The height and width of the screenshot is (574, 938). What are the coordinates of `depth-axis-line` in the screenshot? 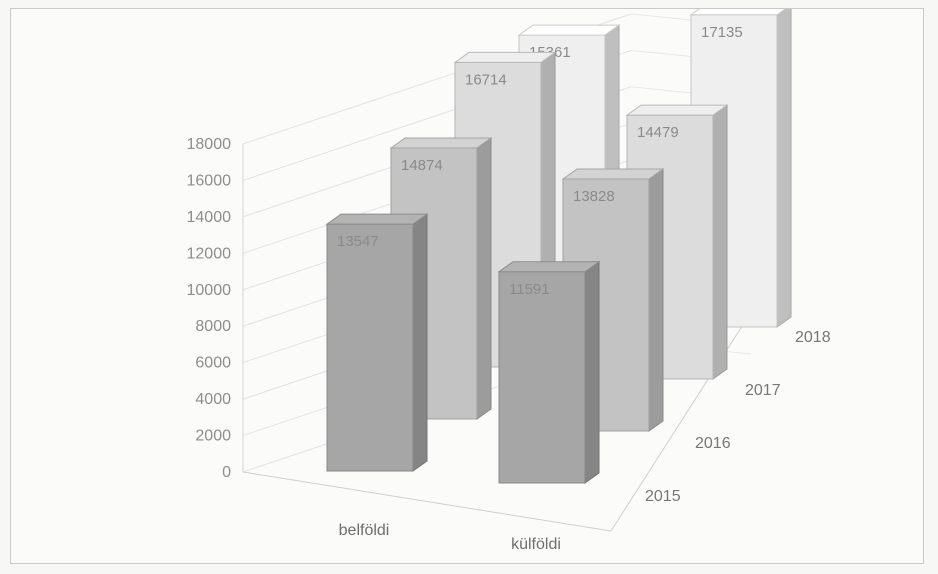 It's located at (682, 420).